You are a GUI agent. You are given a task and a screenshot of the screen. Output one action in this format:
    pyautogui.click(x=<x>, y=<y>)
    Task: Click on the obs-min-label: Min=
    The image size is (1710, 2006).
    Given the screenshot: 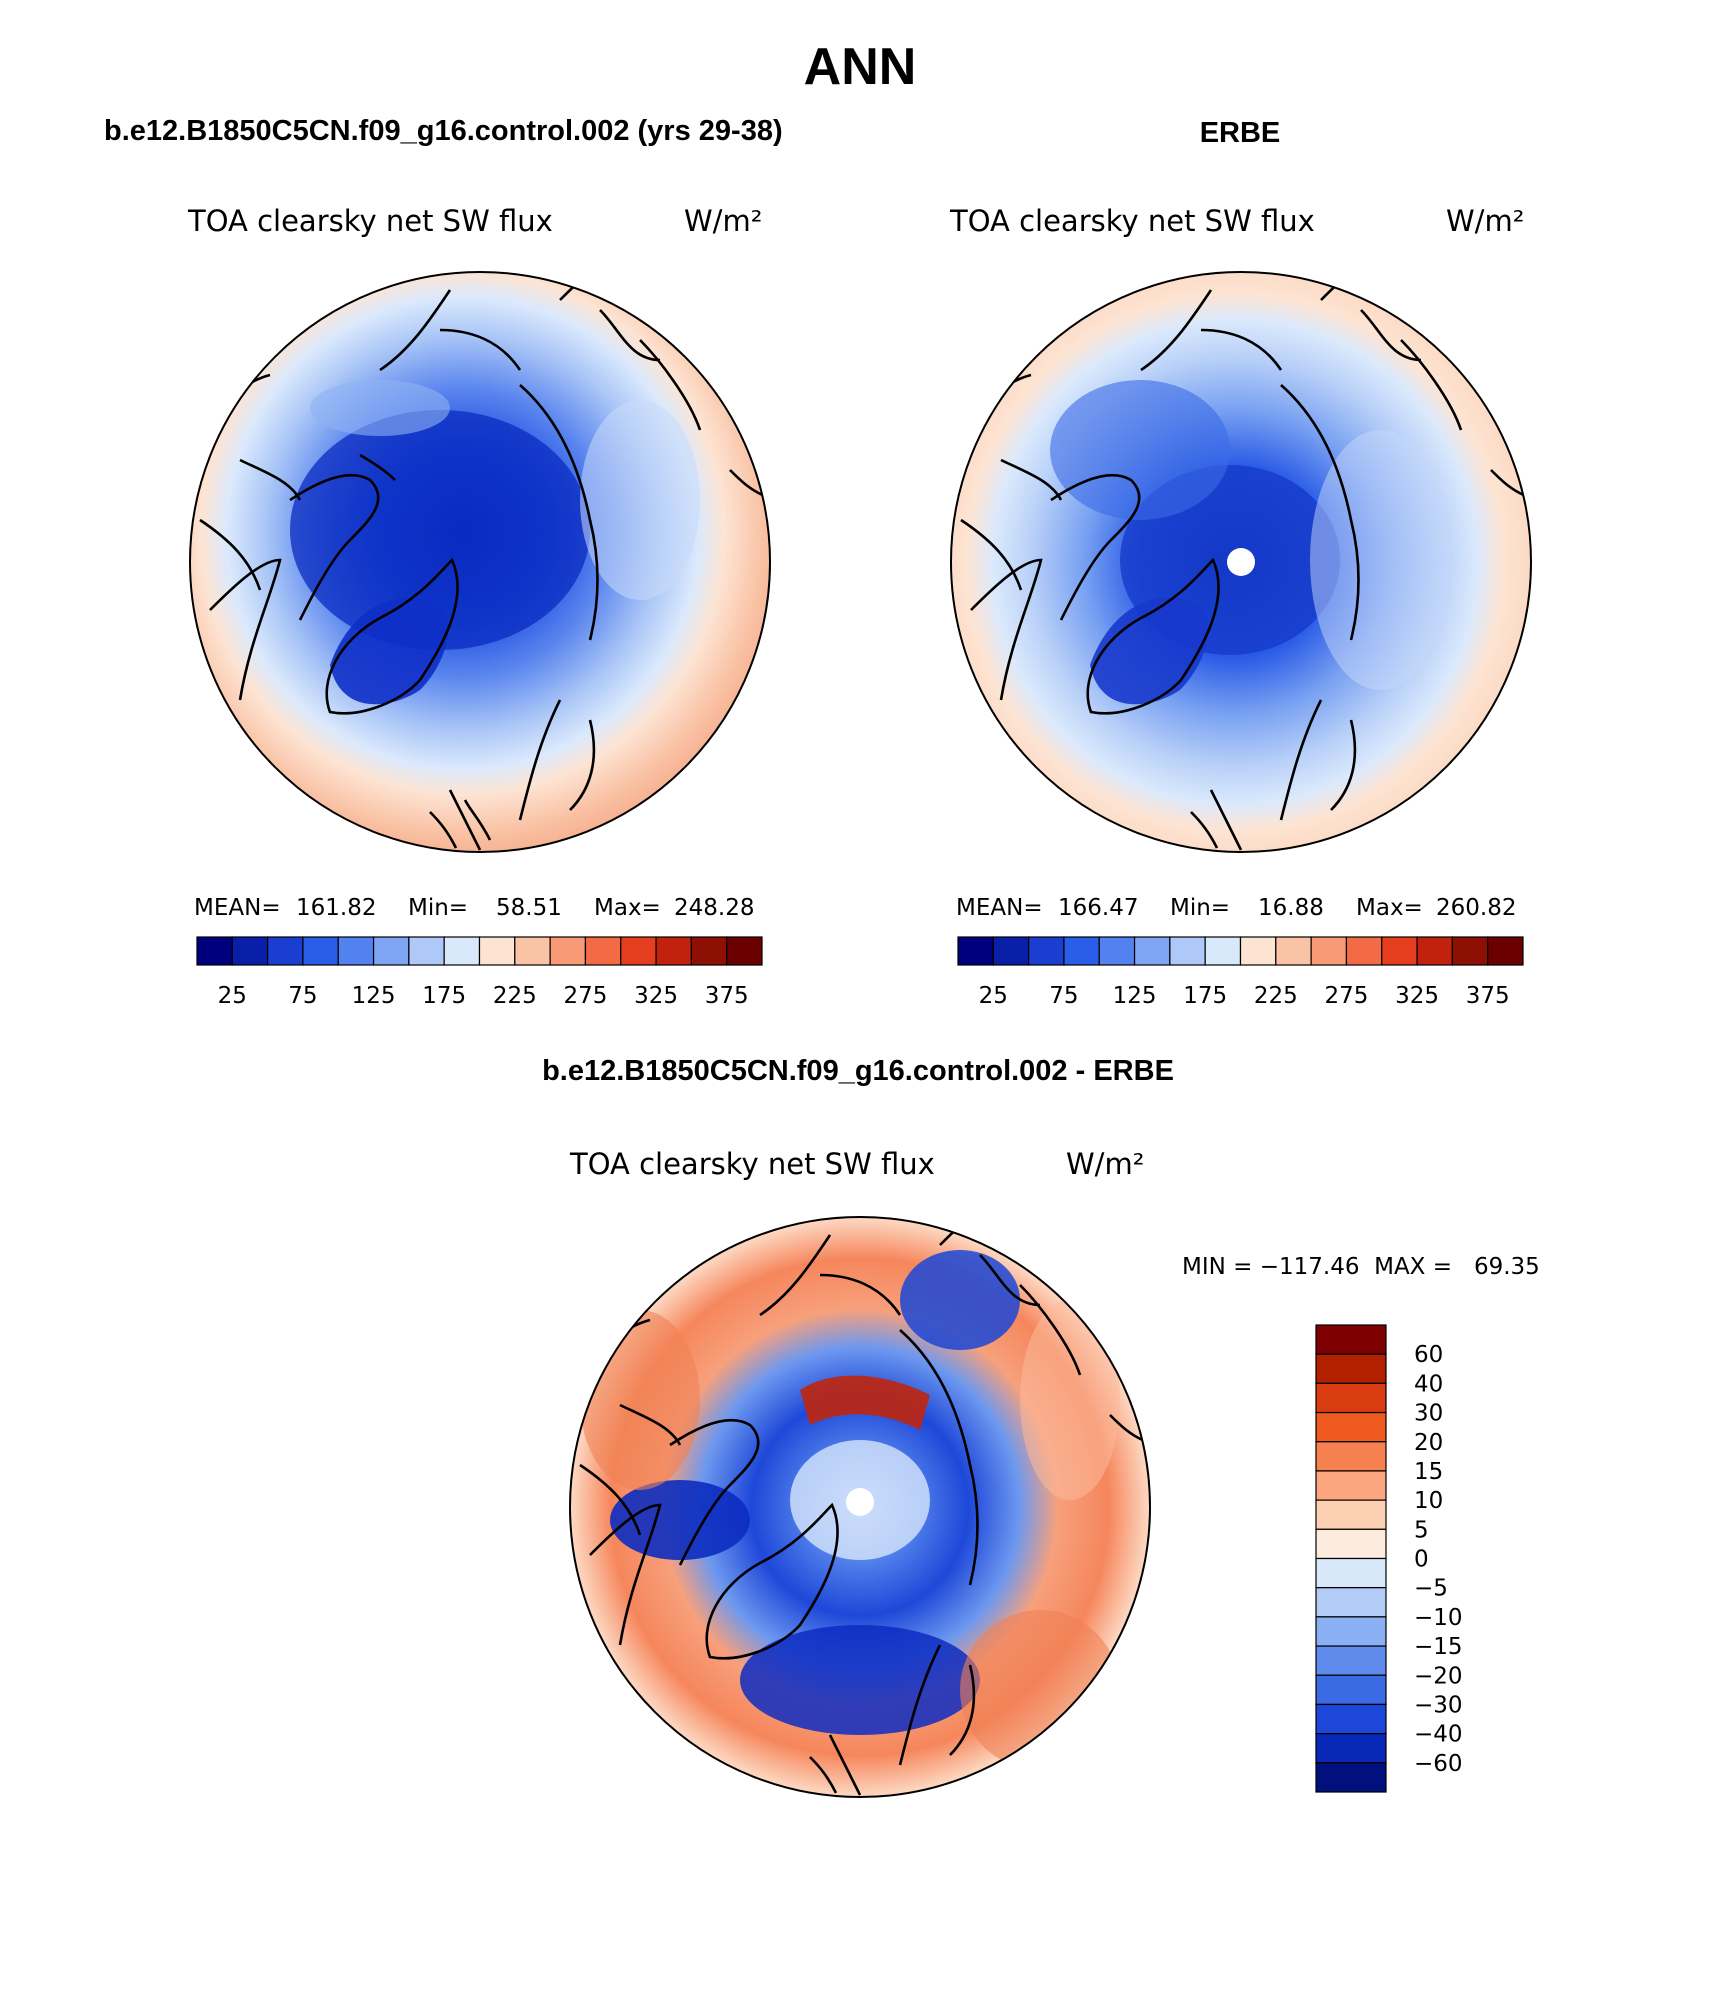 What is the action you would take?
    pyautogui.click(x=1200, y=908)
    